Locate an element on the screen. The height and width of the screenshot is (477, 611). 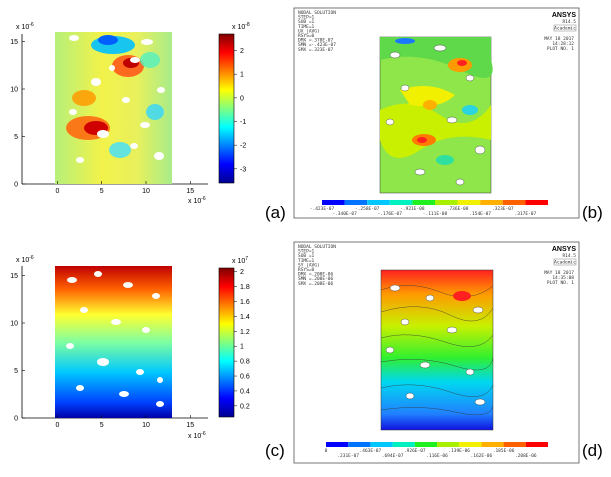
panel-d-academic-box is located at coordinates (565, 262).